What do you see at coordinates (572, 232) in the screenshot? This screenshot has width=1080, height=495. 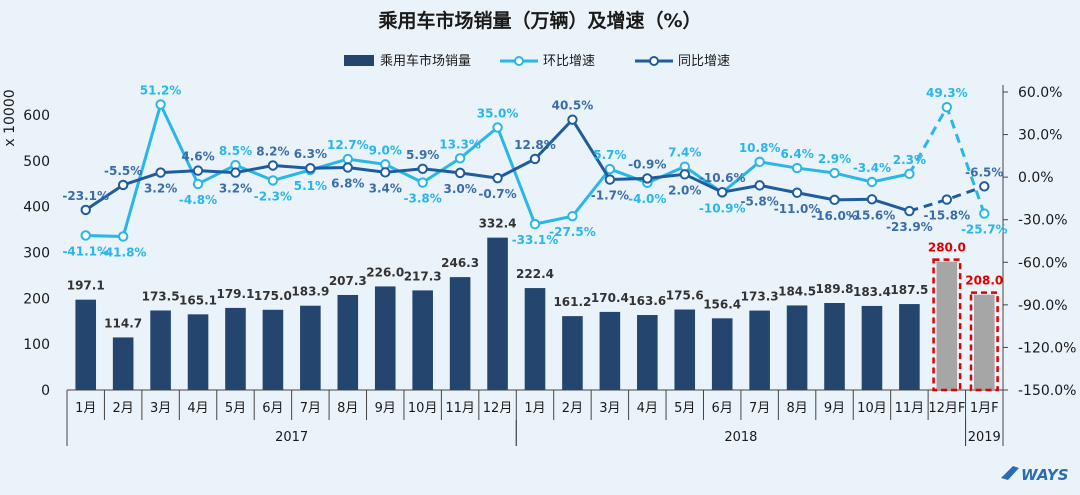 I see `mom-value-label: -27.5%` at bounding box center [572, 232].